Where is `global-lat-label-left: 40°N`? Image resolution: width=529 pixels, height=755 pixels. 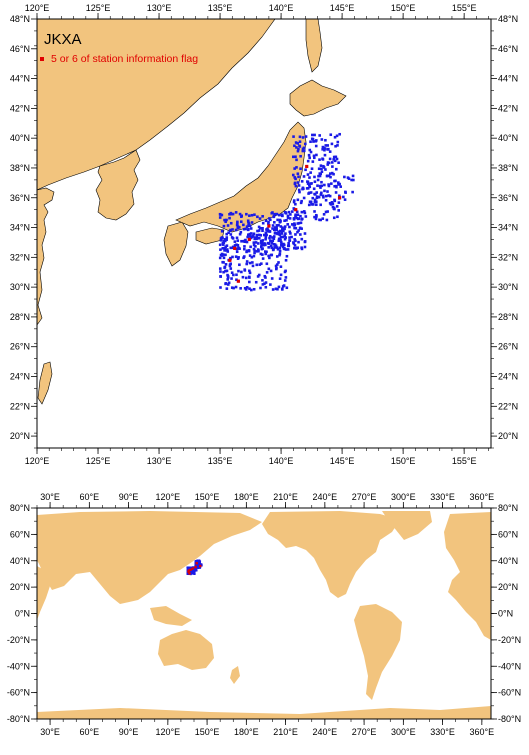 global-lat-label-left: 40°N is located at coordinates (20, 561).